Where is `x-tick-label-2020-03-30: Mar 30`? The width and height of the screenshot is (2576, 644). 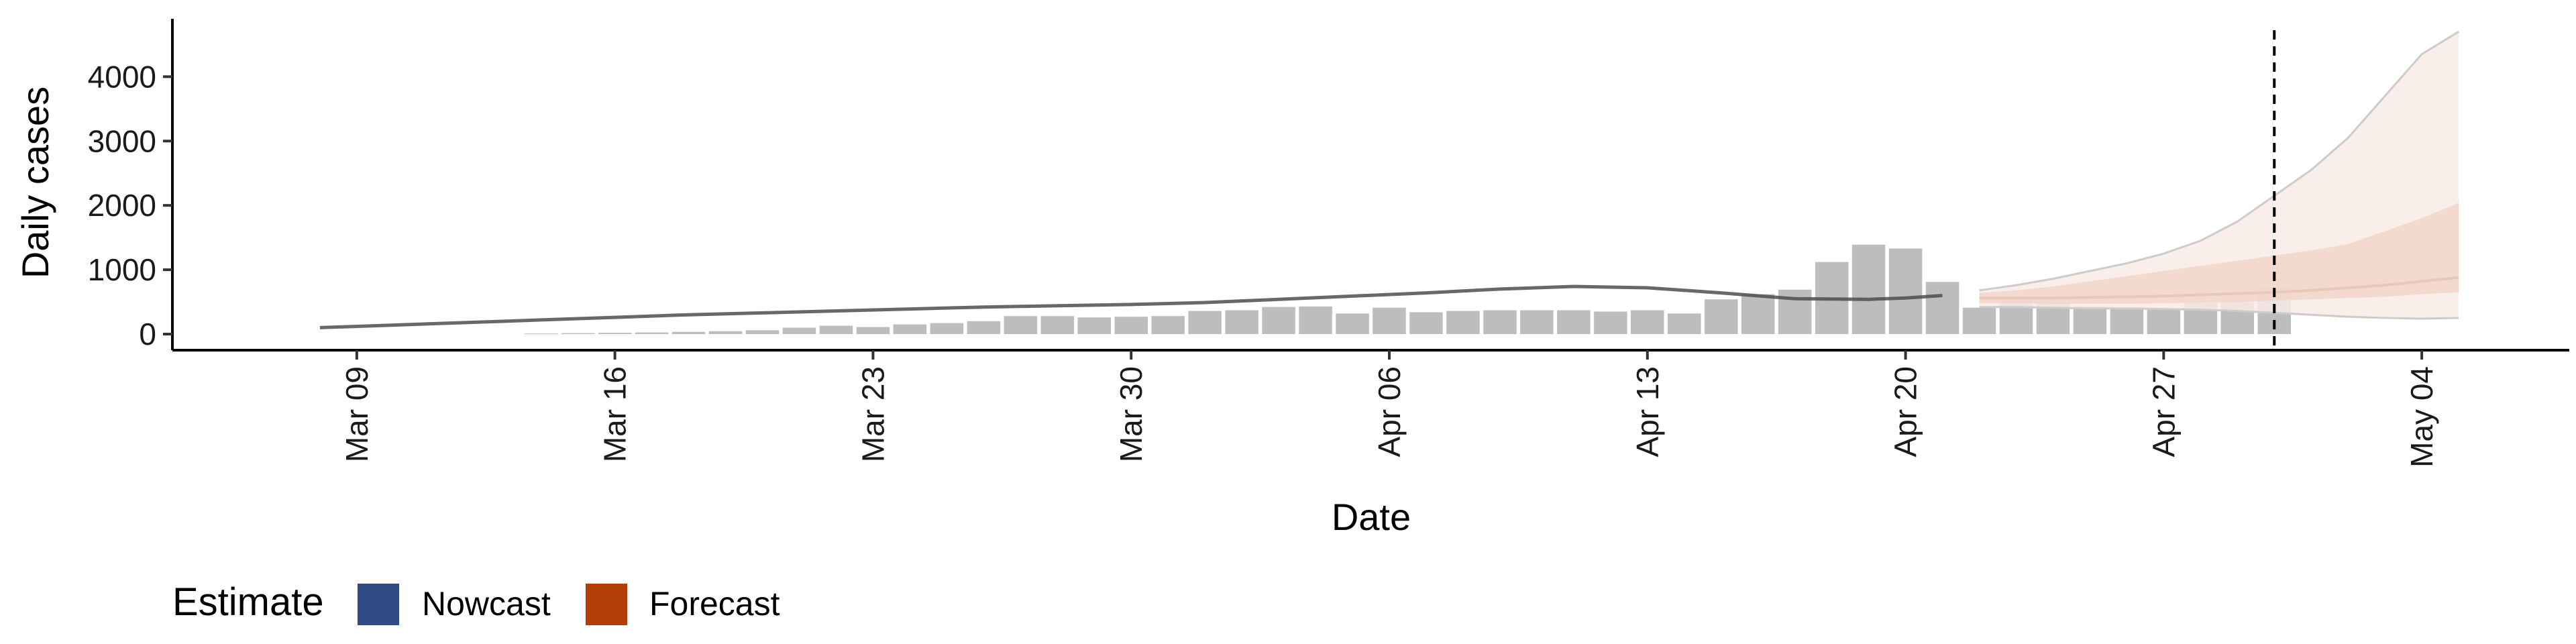
x-tick-label-2020-03-30: Mar 30 is located at coordinates (1131, 414).